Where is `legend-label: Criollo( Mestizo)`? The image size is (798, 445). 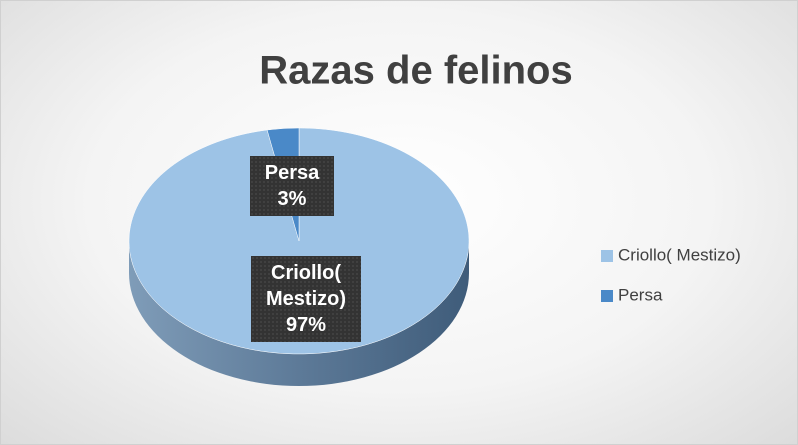
legend-label: Criollo( Mestizo) is located at coordinates (679, 254).